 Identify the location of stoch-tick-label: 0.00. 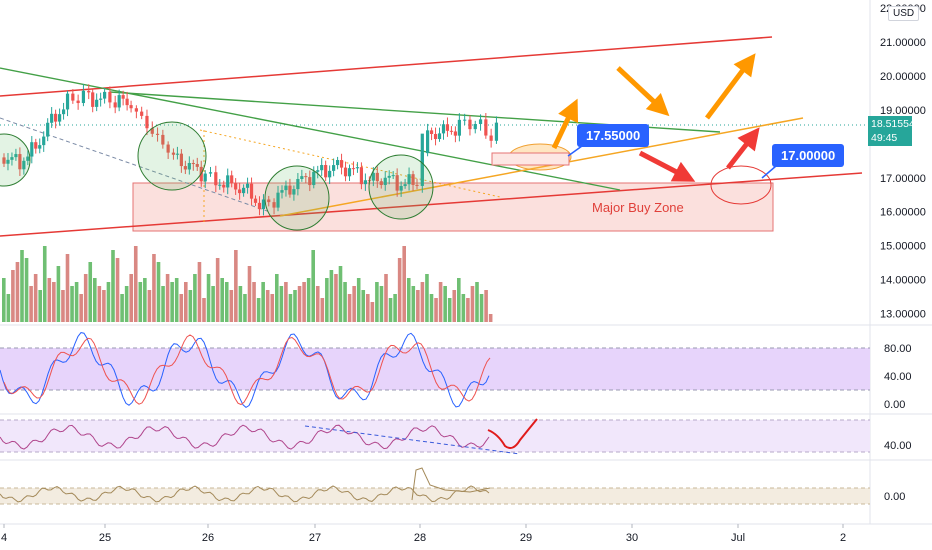
(894, 405).